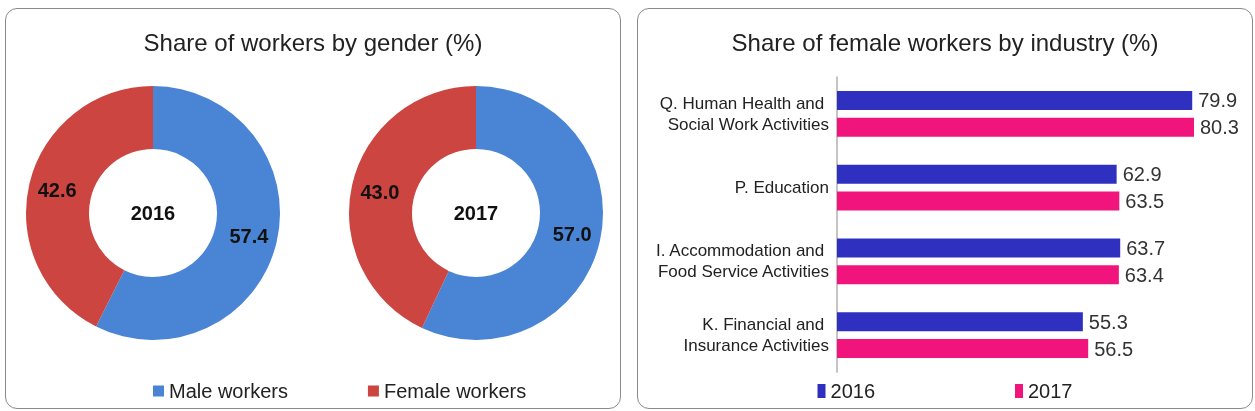 This screenshot has height=411, width=1255. I want to click on data-label: 42.6, so click(57, 190).